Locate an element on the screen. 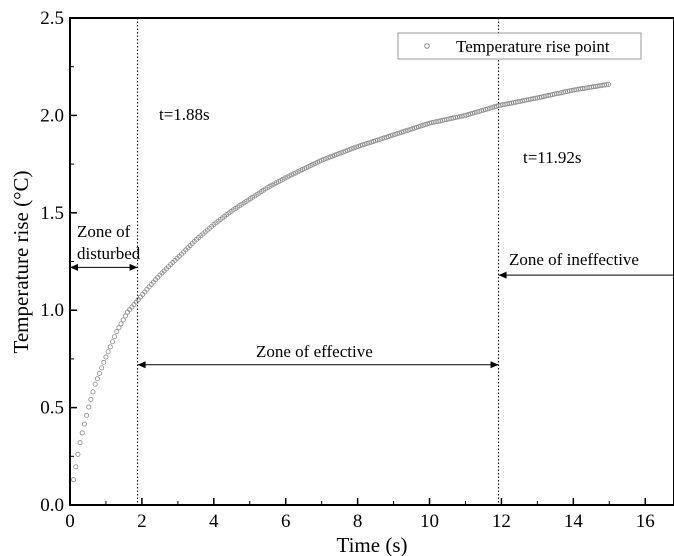 The height and width of the screenshot is (556, 674). x-axis-title: Time (s) is located at coordinates (372, 544).